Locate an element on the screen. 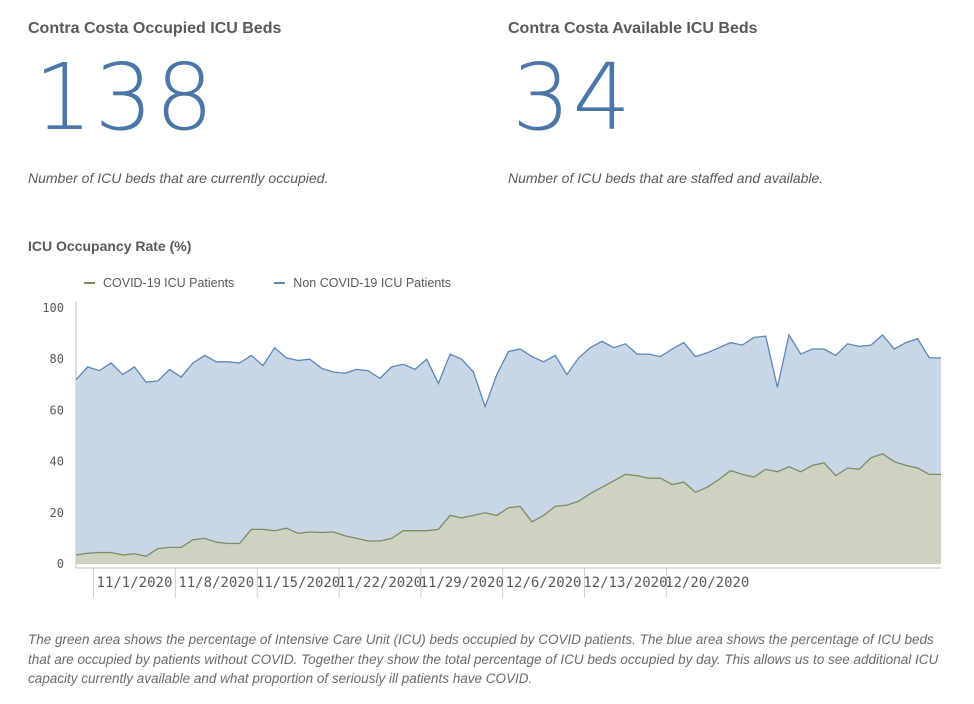  y-tick-label: 20 is located at coordinates (57, 513).